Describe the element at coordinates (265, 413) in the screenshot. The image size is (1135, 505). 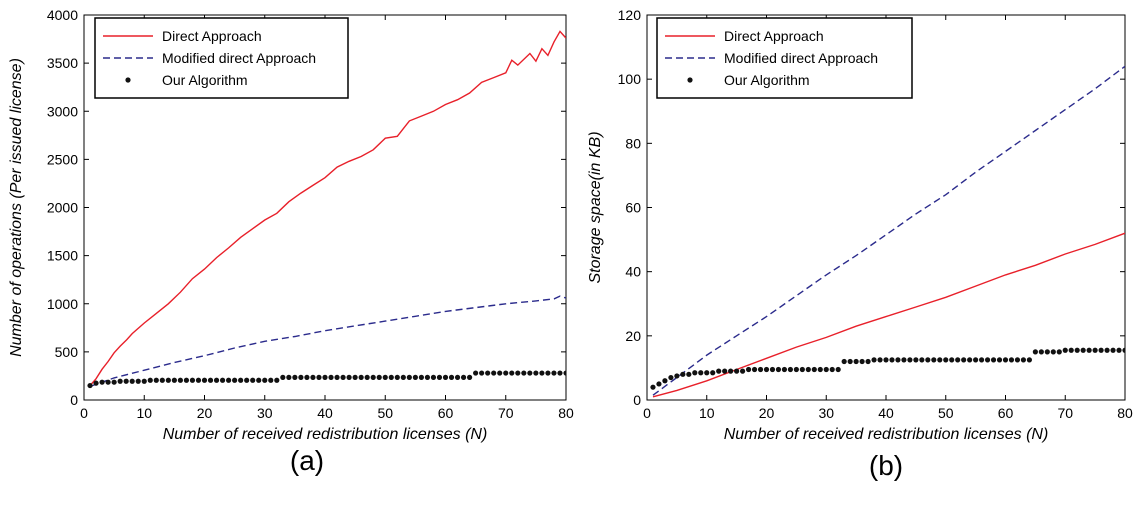
I see `x-tick-label: 30` at that location.